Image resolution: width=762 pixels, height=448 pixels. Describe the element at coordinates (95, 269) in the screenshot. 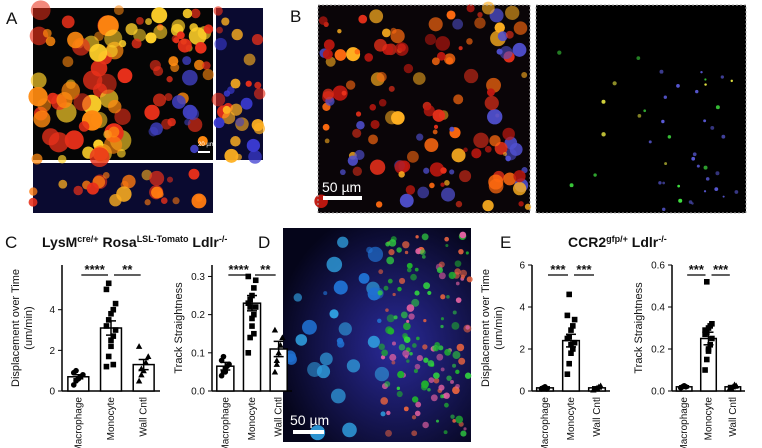

I see `significance-label: ****` at that location.